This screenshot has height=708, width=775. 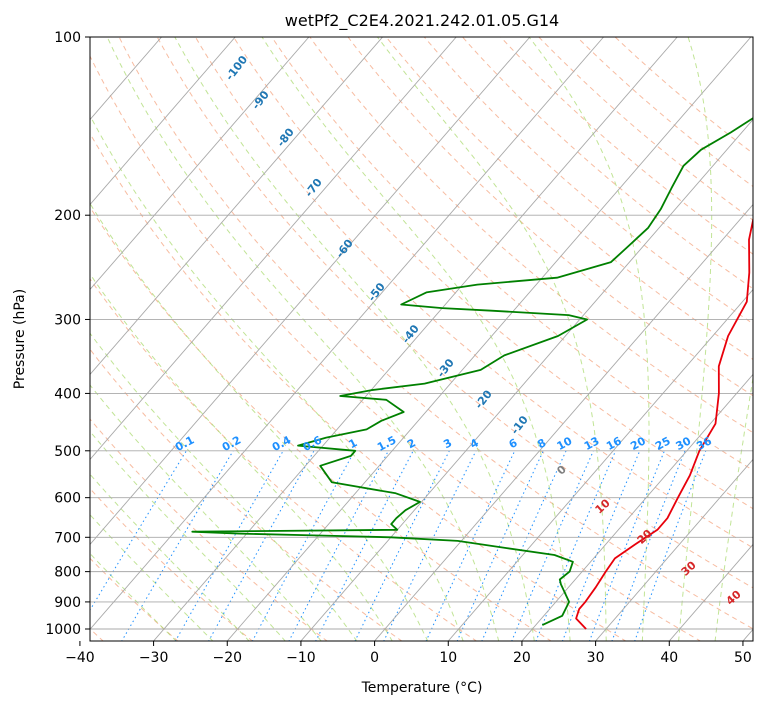 I want to click on dry-adiabat-label: -20, so click(x=483, y=399).